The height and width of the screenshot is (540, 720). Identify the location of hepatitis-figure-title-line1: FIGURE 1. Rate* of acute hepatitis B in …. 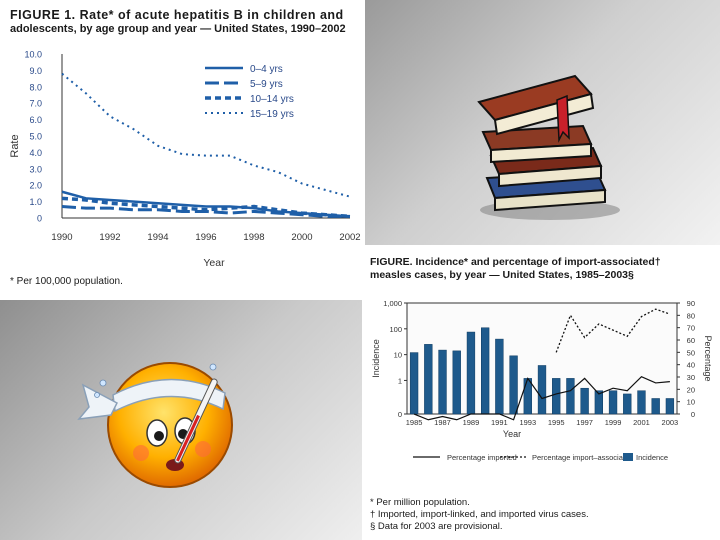
(177, 15).